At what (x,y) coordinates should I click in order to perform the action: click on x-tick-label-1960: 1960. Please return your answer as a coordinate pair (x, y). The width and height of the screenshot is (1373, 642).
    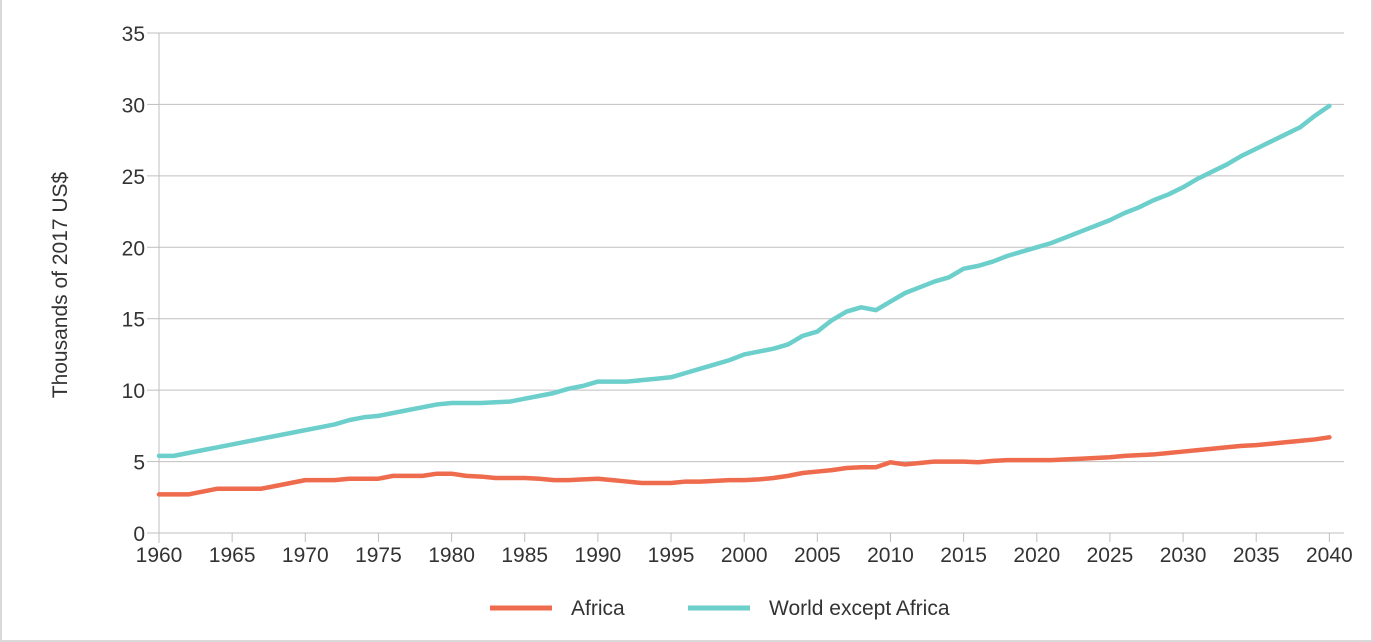
    Looking at the image, I should click on (159, 555).